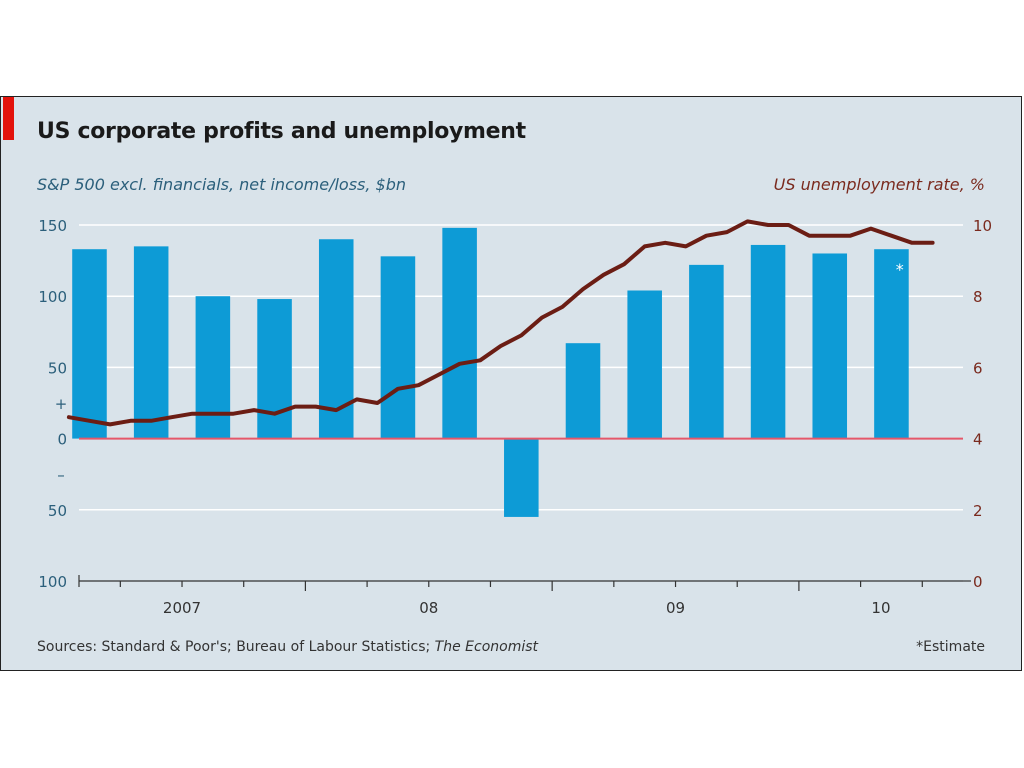 The width and height of the screenshot is (1024, 768). I want to click on right-tick-label: 6, so click(978, 368).